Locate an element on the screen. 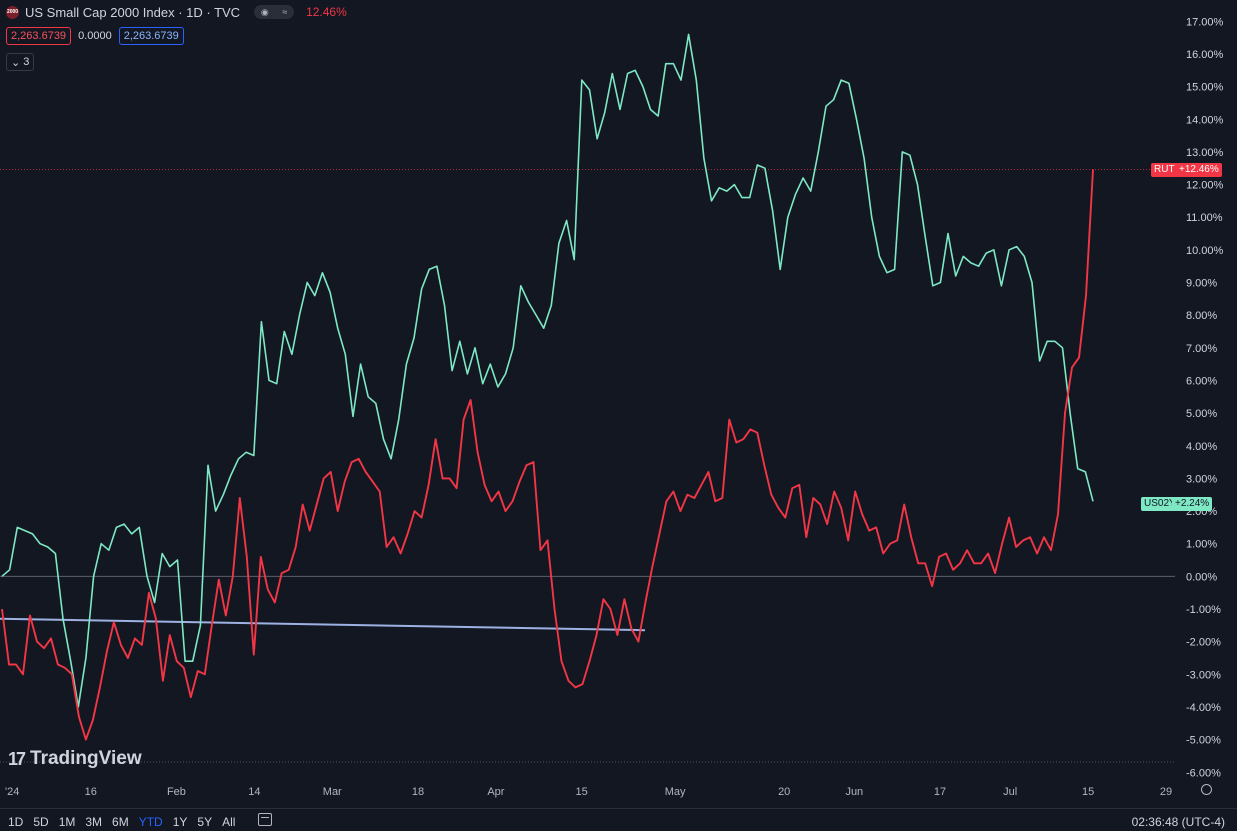  rut-axis-tag: RUT is located at coordinates (1164, 170).